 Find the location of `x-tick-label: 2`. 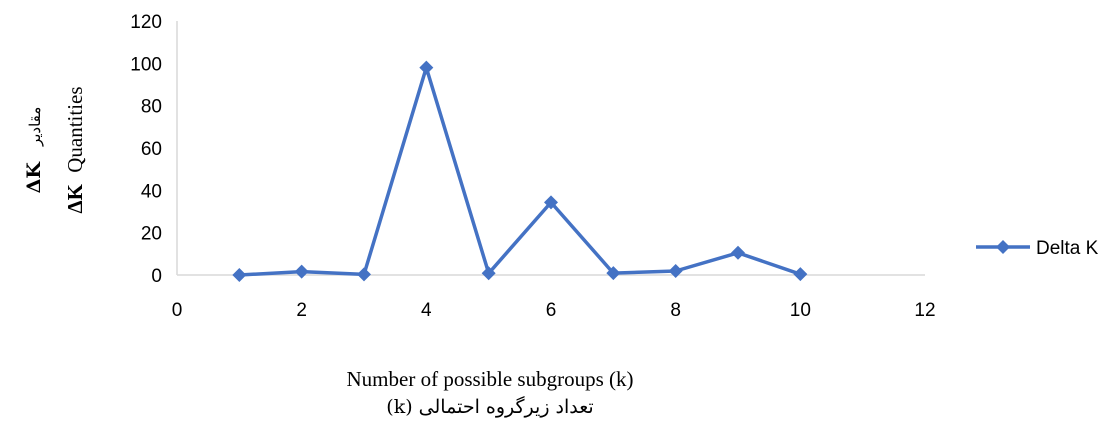

x-tick-label: 2 is located at coordinates (301, 310).